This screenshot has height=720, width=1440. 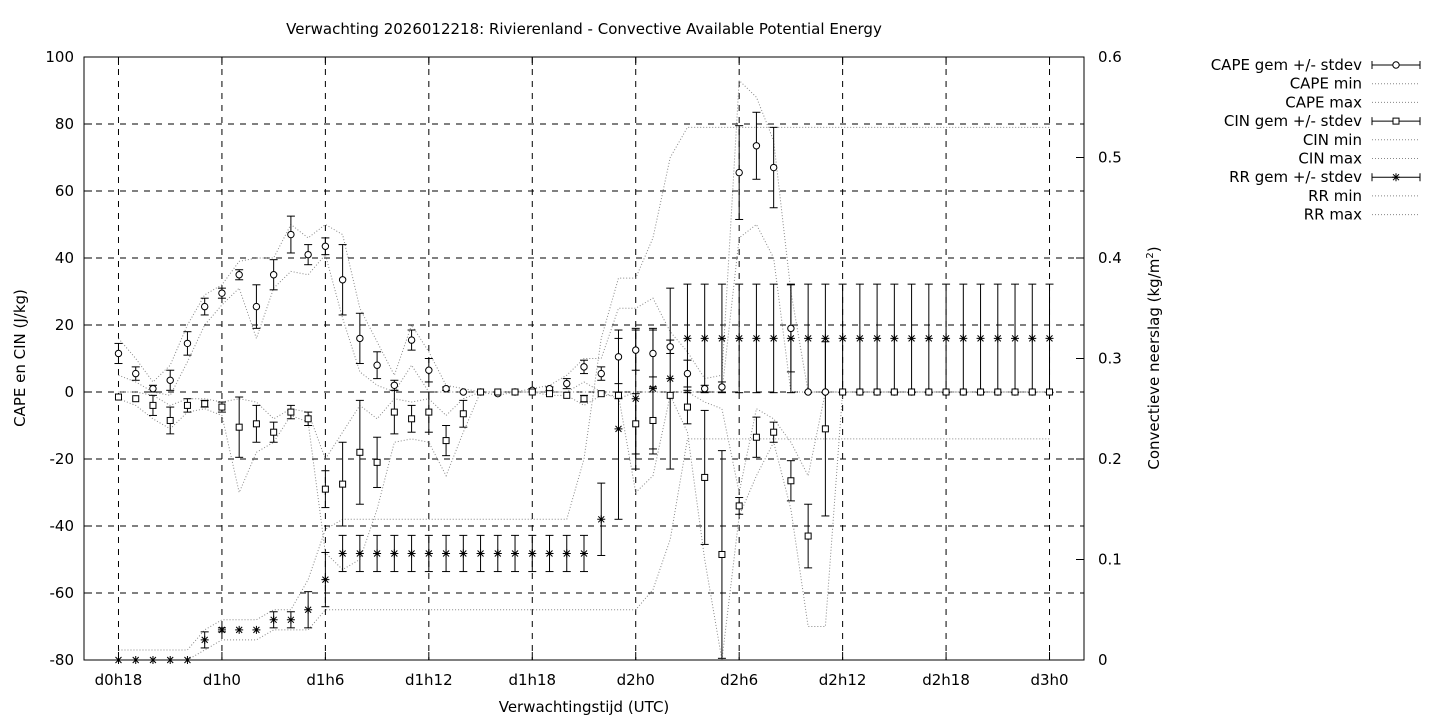 I want to click on y-tick-label: -60, so click(x=62, y=593).